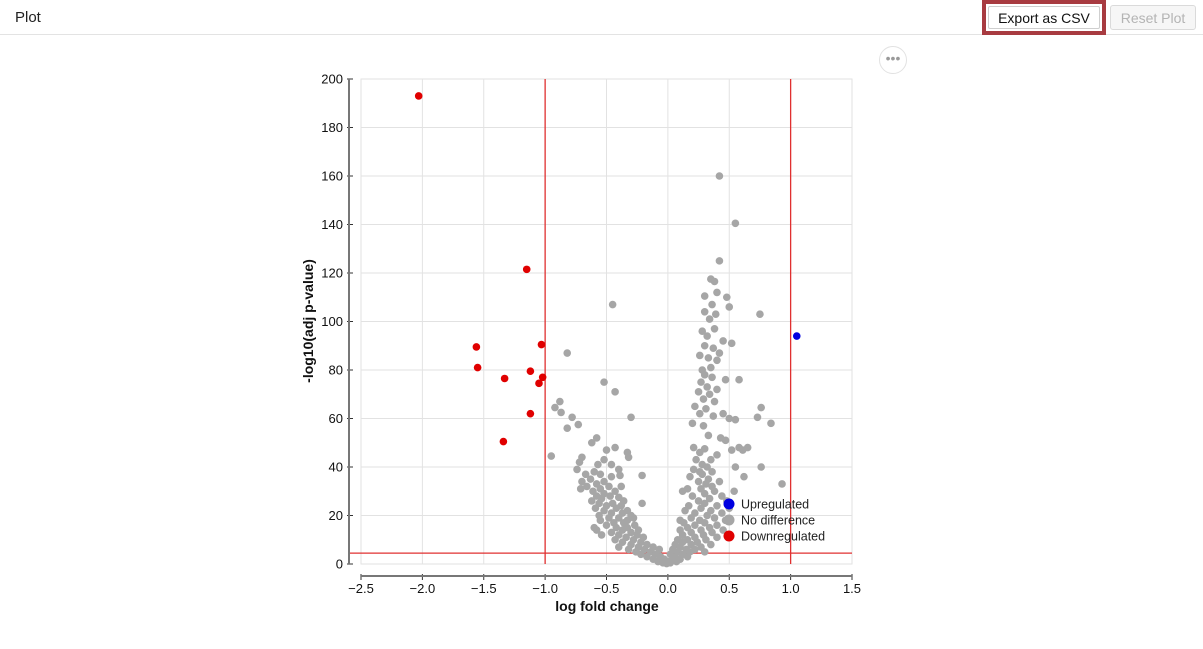  I want to click on more-options-symbol: •••, so click(893, 58).